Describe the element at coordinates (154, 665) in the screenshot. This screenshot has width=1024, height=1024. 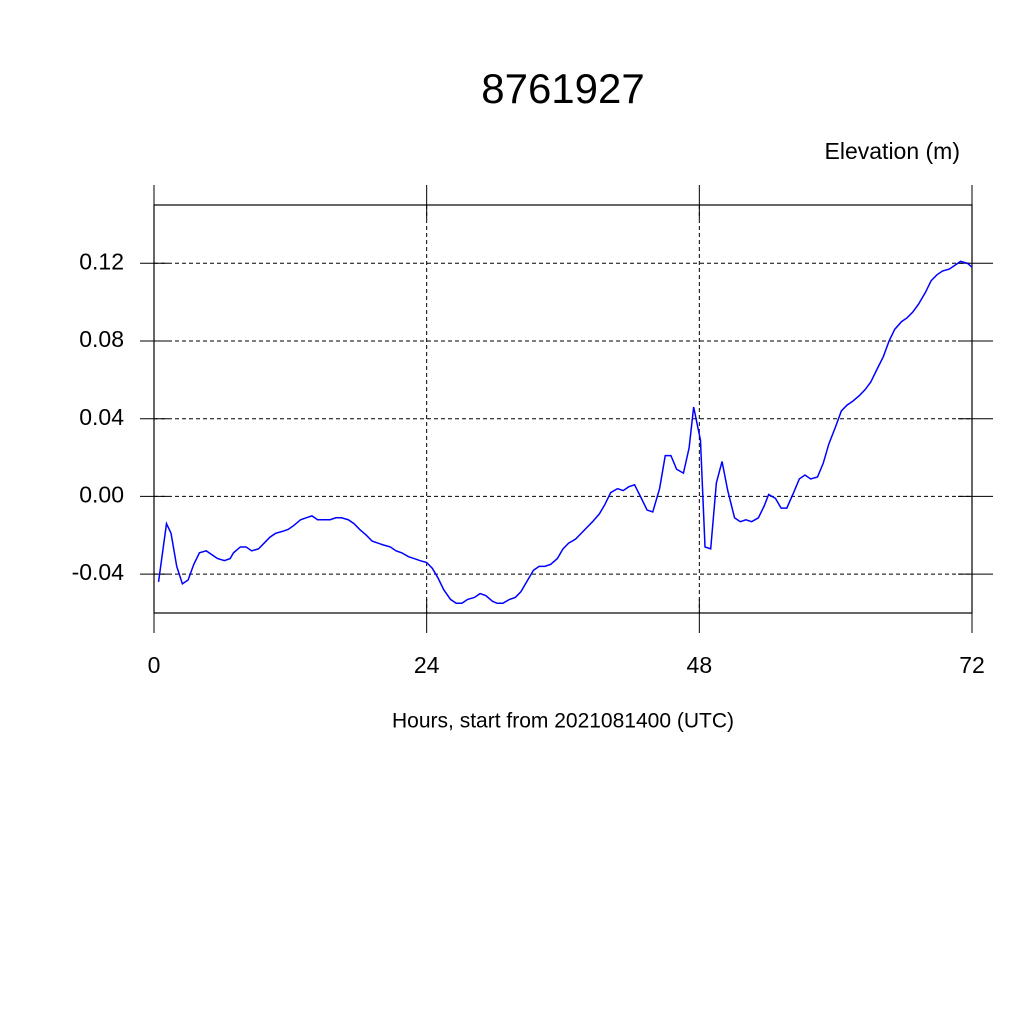
I see `x-tick-label: 0` at that location.